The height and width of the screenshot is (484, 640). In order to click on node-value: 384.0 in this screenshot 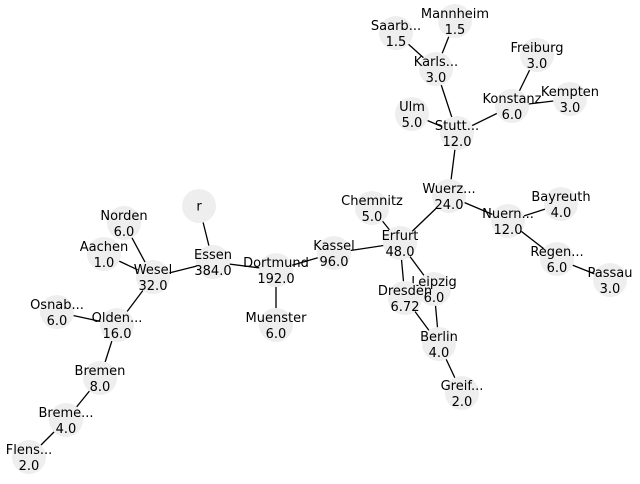, I will do `click(212, 271)`.